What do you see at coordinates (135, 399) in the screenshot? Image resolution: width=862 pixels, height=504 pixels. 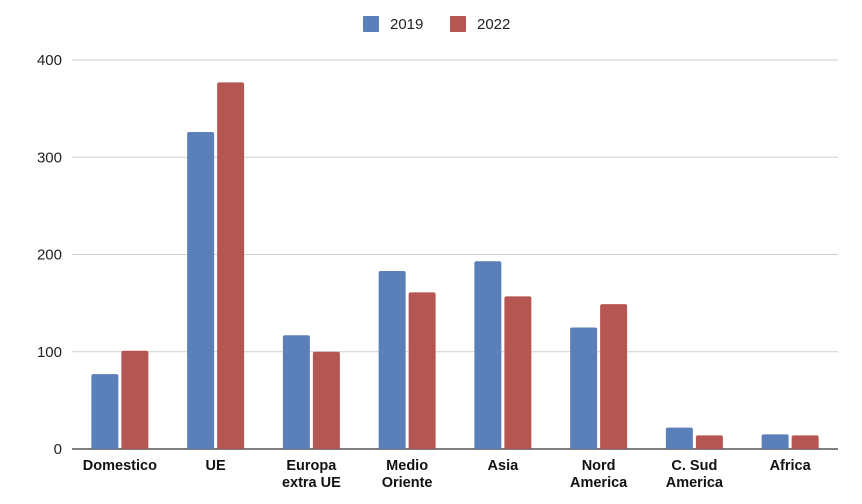 I see `bar-2022-domestico` at bounding box center [135, 399].